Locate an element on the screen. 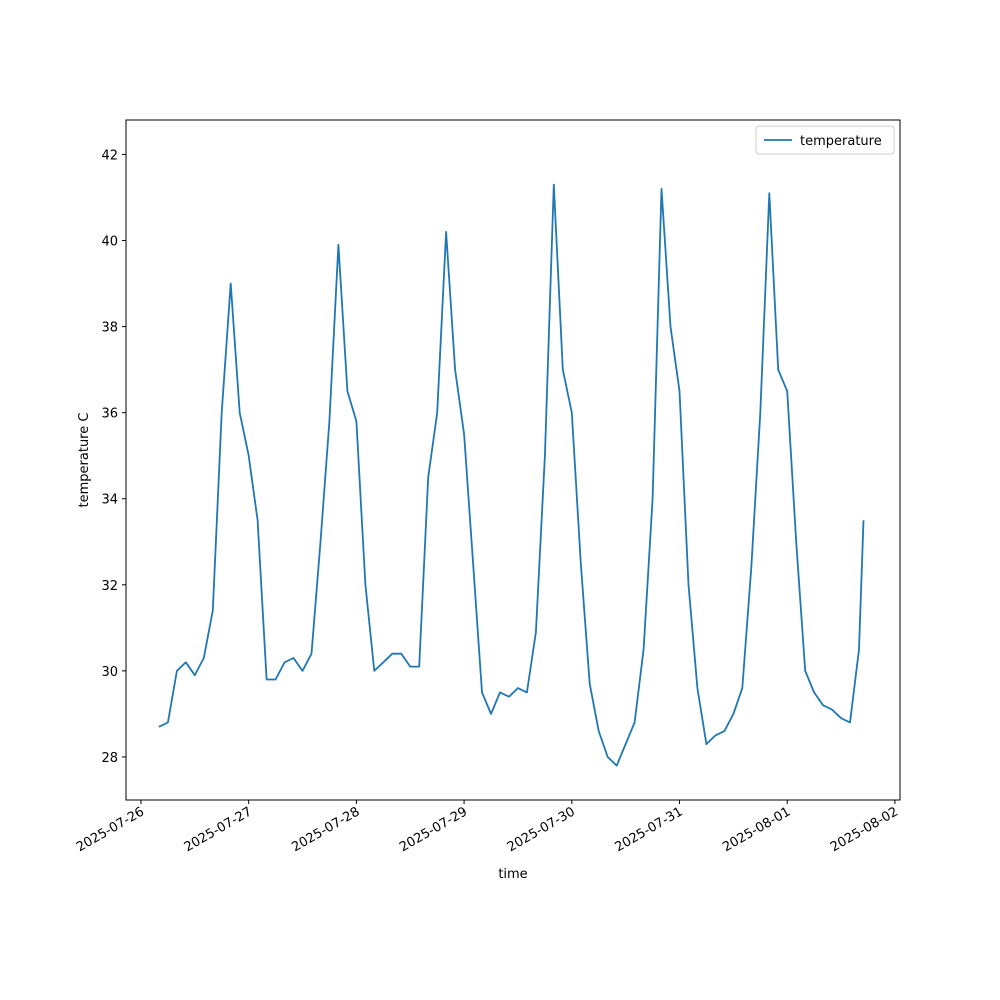 The height and width of the screenshot is (1000, 1000). legend-label: temperature is located at coordinates (841, 141).